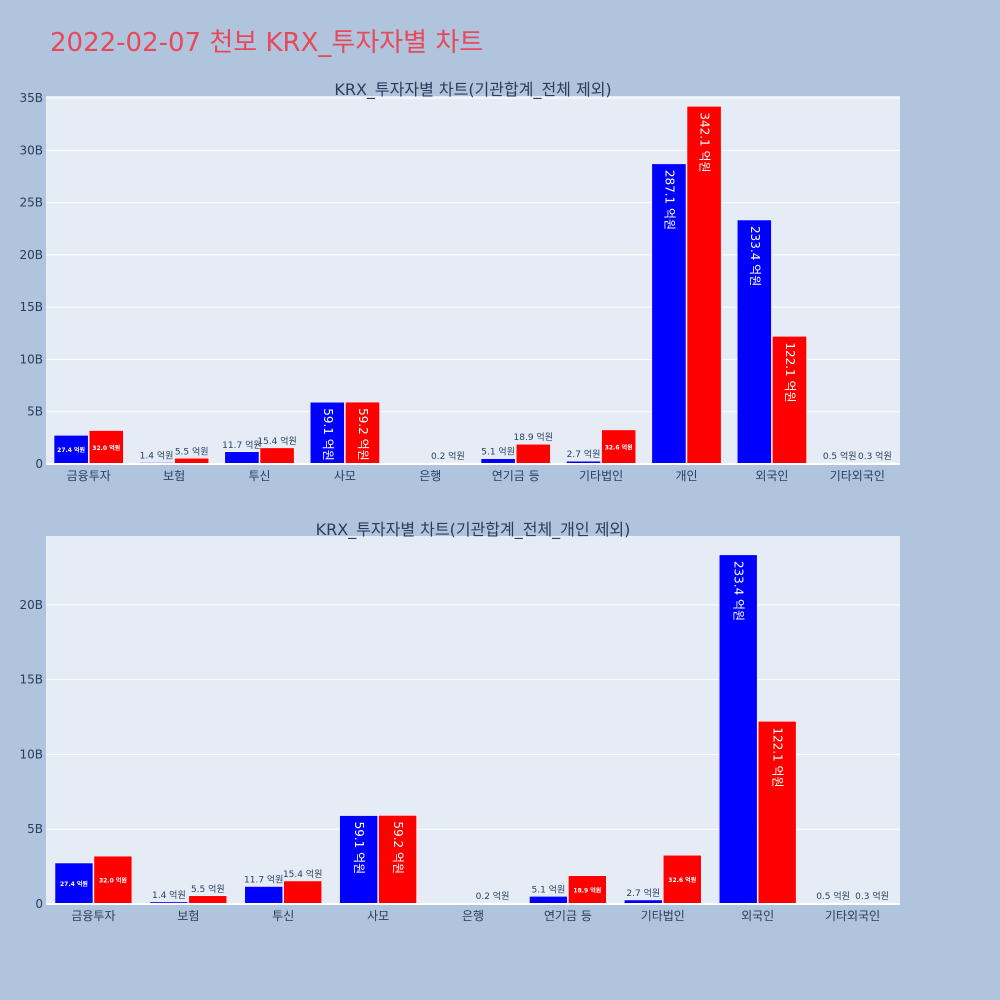  I want to click on y-tick-label: 30B, so click(31, 150).